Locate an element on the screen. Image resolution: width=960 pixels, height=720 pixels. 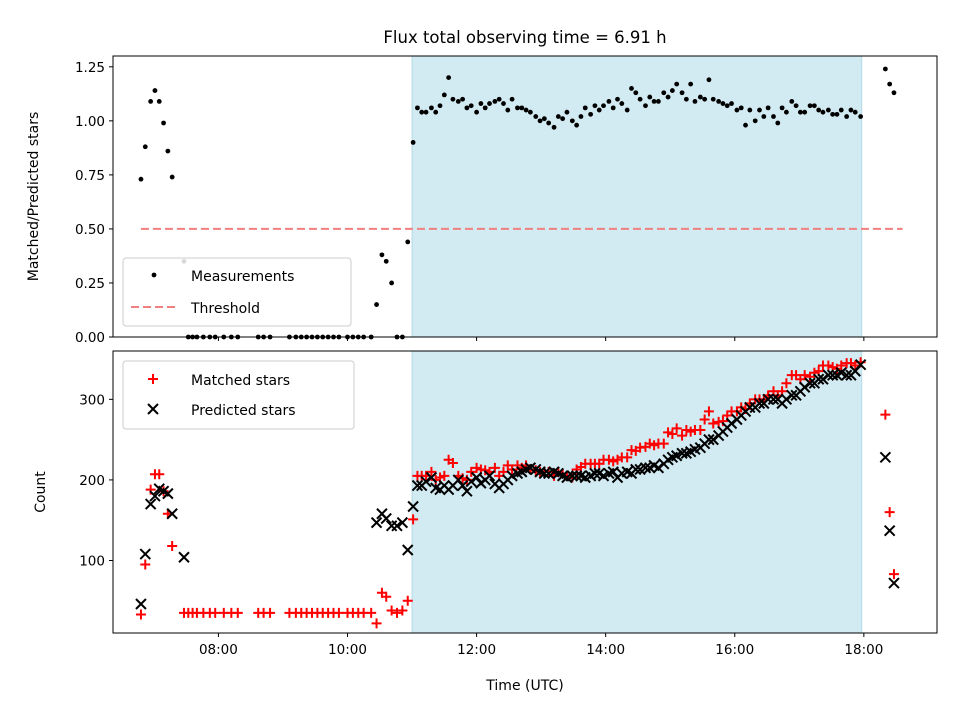
x-tick-label: 10:00 is located at coordinates (347, 650).